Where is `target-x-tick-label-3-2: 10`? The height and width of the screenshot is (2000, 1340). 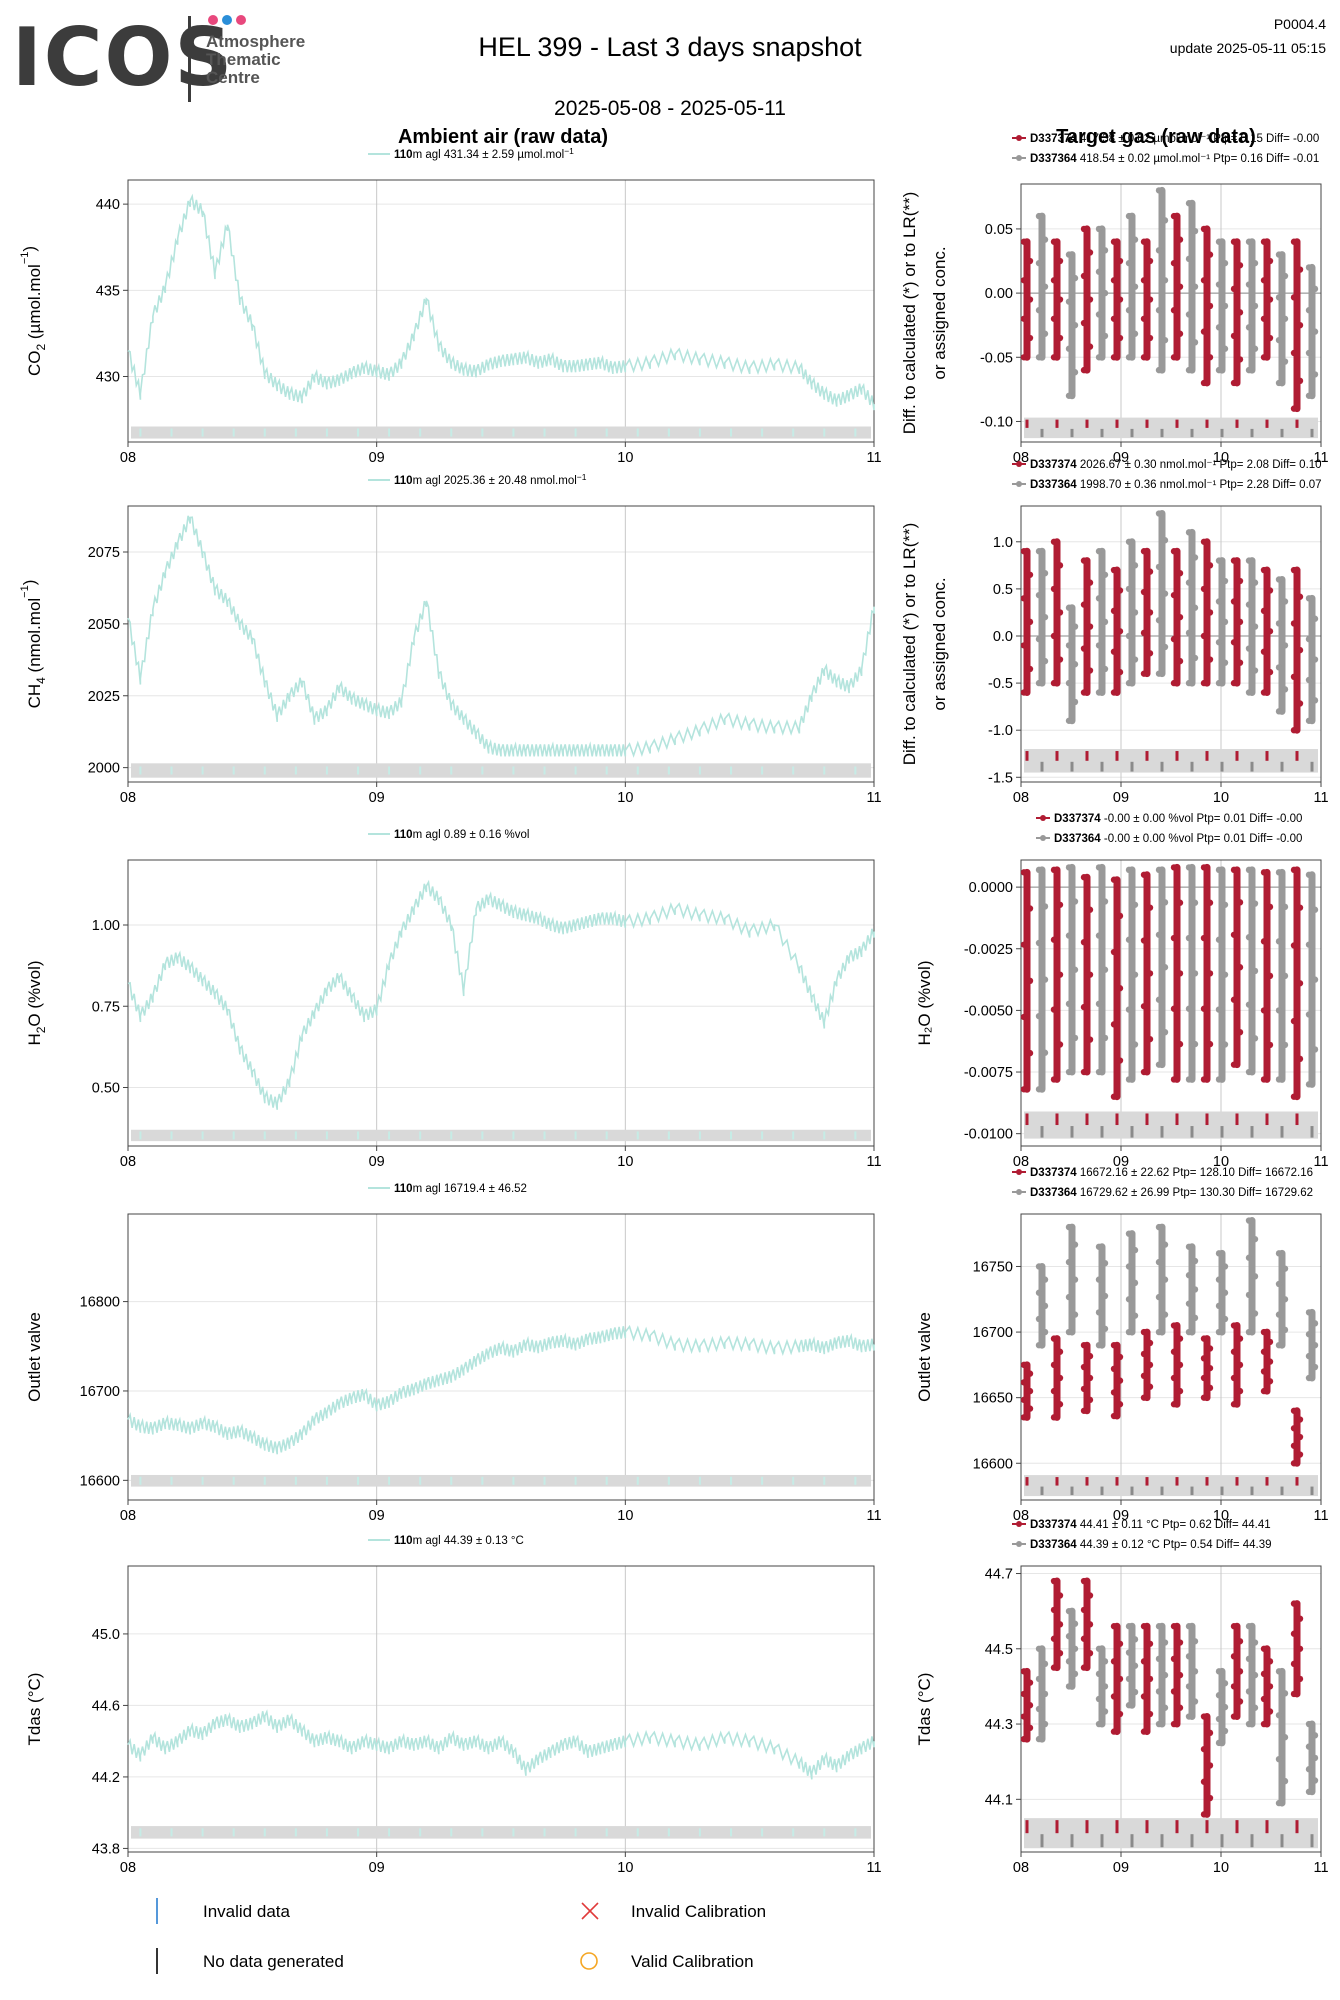
target-x-tick-label-3-2: 10 is located at coordinates (1221, 1516).